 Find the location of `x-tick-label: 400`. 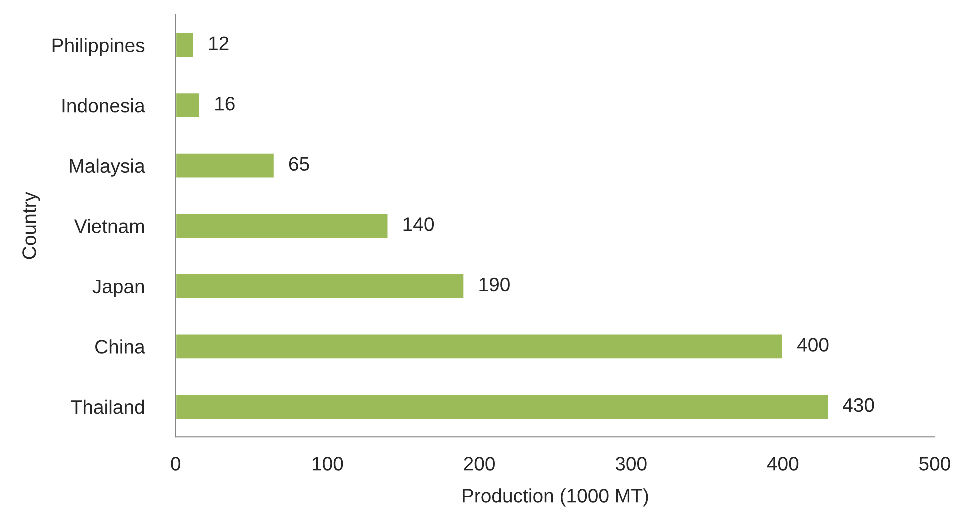

x-tick-label: 400 is located at coordinates (783, 464).